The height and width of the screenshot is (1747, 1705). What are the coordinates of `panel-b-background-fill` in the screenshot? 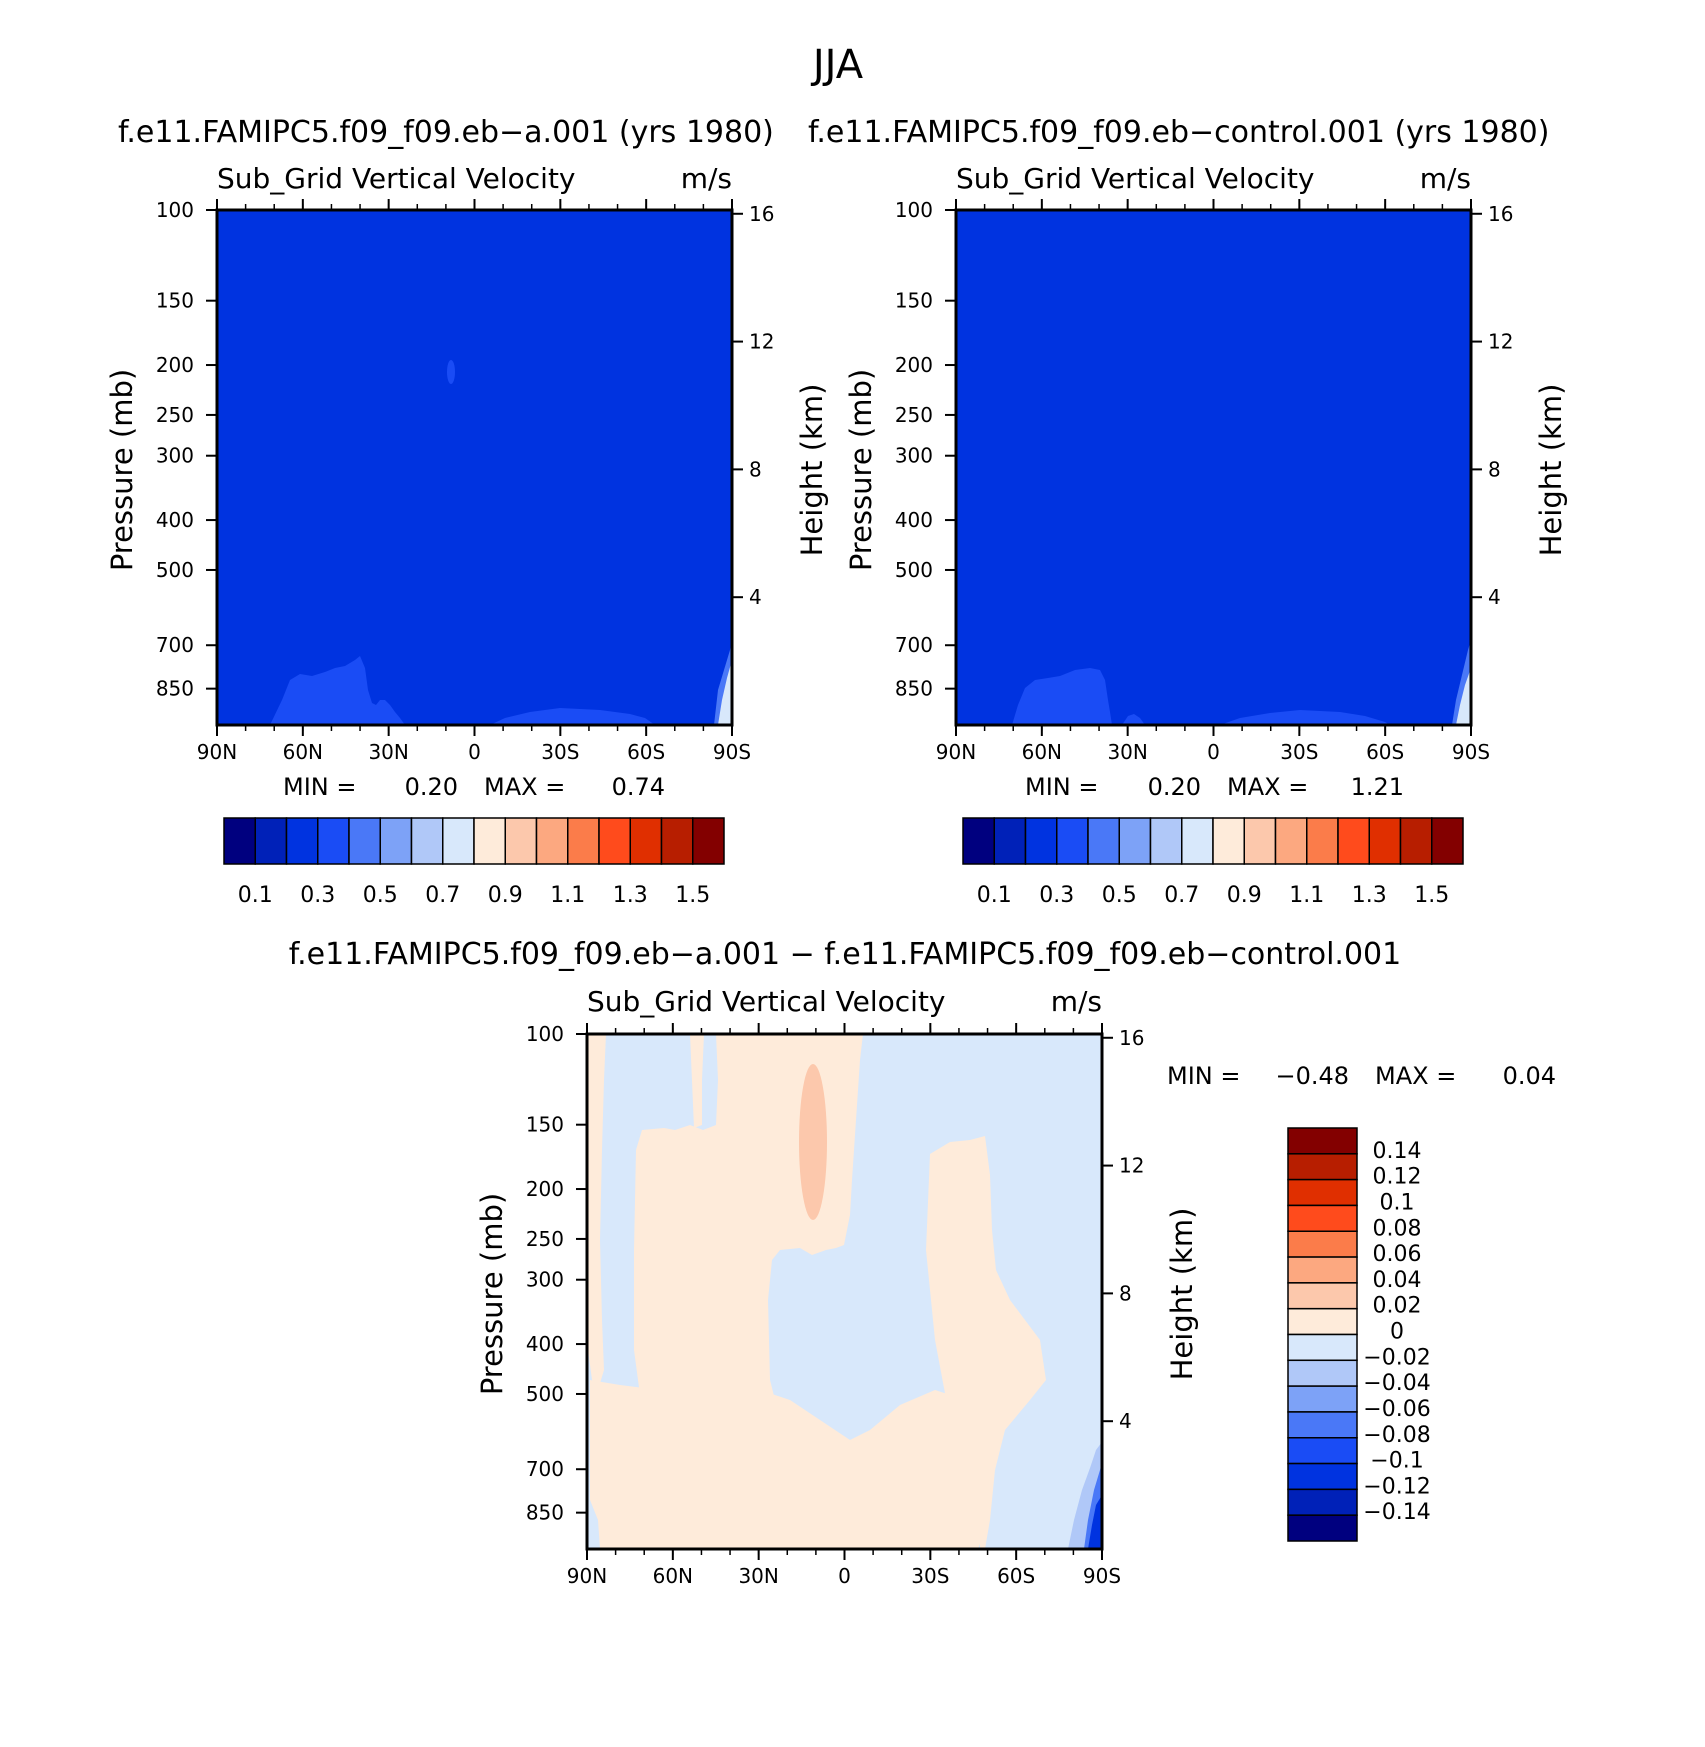 It's located at (1213, 467).